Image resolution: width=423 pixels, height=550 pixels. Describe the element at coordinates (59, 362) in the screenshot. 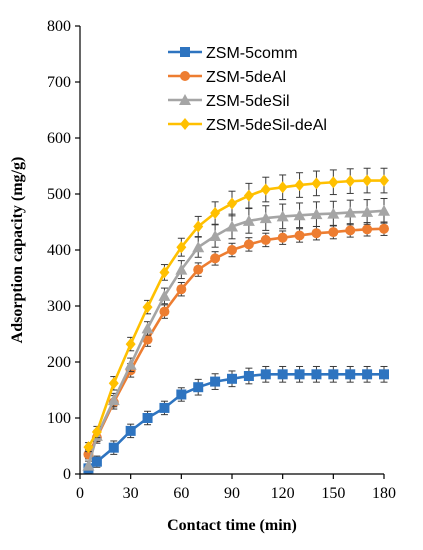

I see `y-tick-label: 200` at that location.